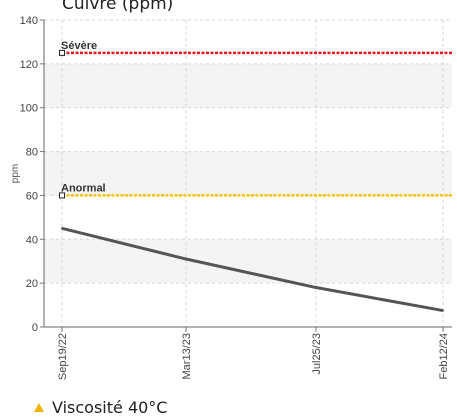  Describe the element at coordinates (32, 284) in the screenshot. I see `y-tick-label: 20` at that location.